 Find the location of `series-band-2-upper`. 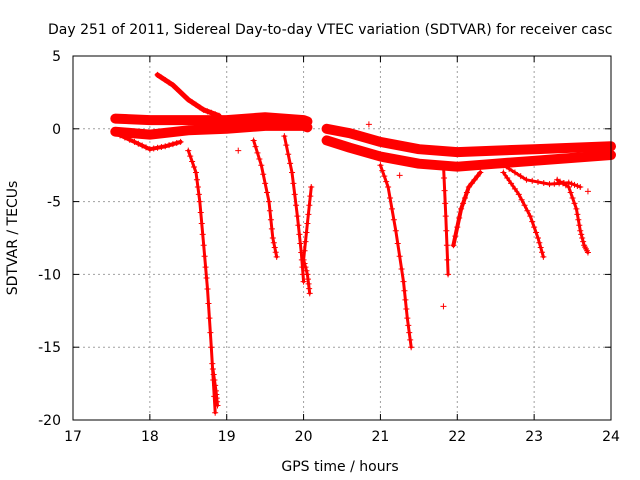

series-band-2-upper is located at coordinates (468, 140).